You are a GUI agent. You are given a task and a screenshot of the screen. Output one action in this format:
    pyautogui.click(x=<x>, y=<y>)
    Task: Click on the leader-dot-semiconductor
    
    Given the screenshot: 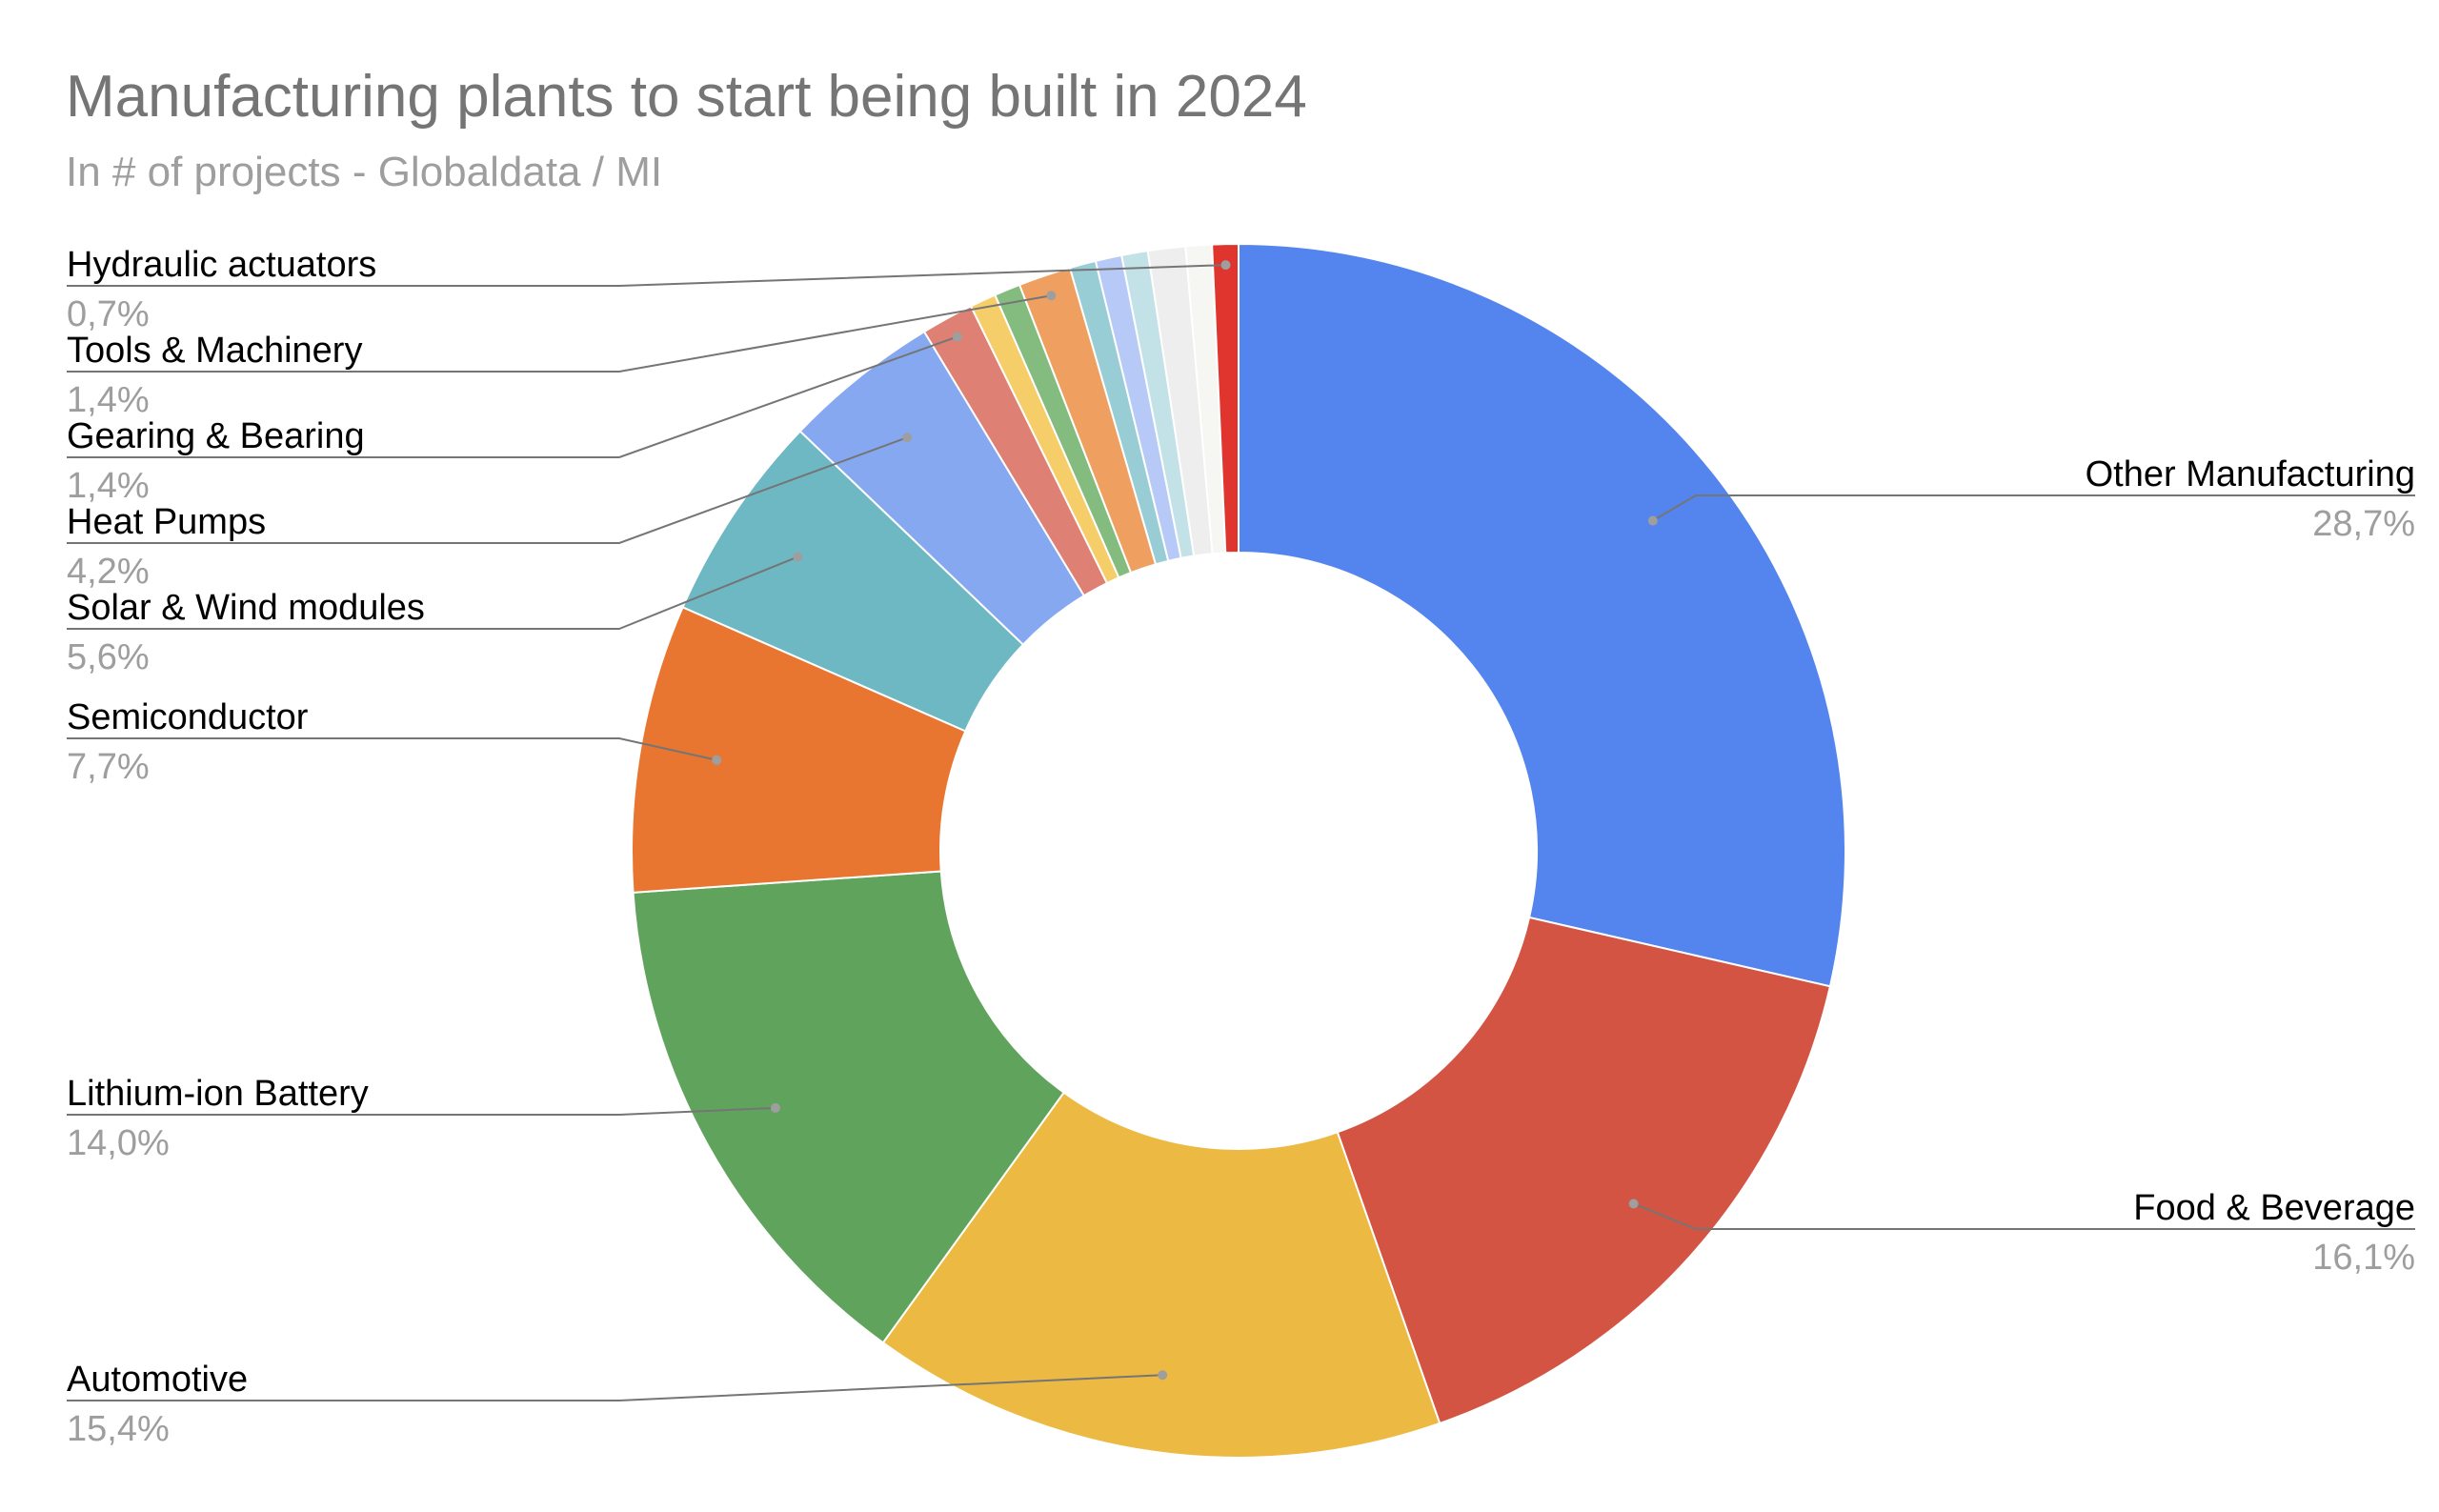 What is the action you would take?
    pyautogui.click(x=717, y=760)
    